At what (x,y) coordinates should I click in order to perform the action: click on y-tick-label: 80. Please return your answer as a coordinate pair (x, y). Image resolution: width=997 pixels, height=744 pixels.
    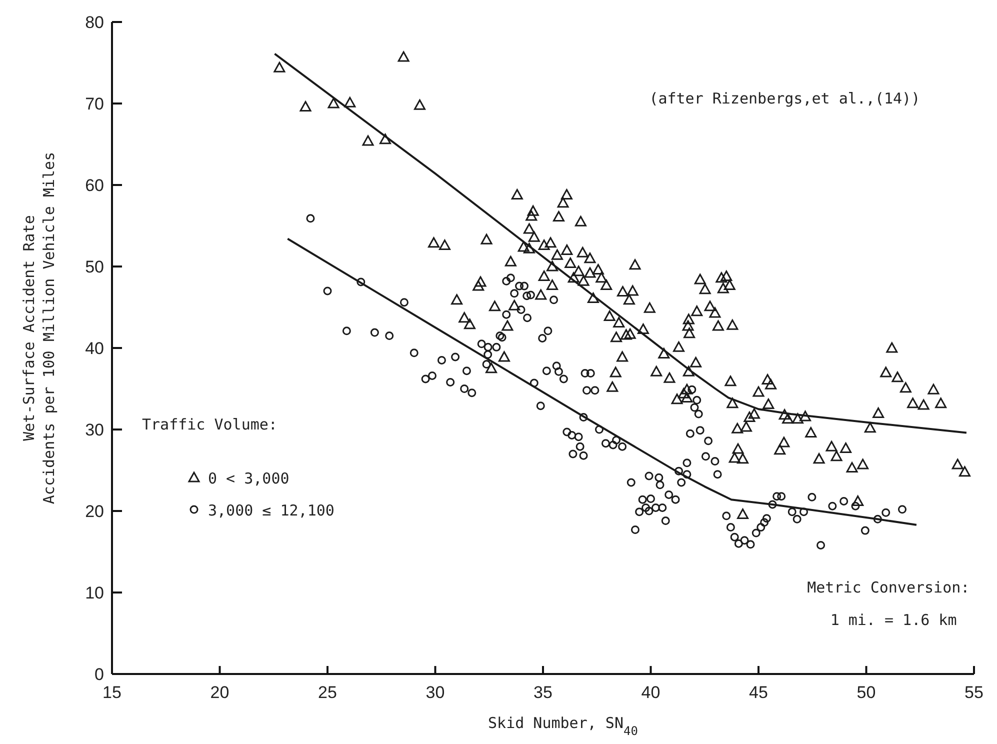
    Looking at the image, I should click on (94, 22).